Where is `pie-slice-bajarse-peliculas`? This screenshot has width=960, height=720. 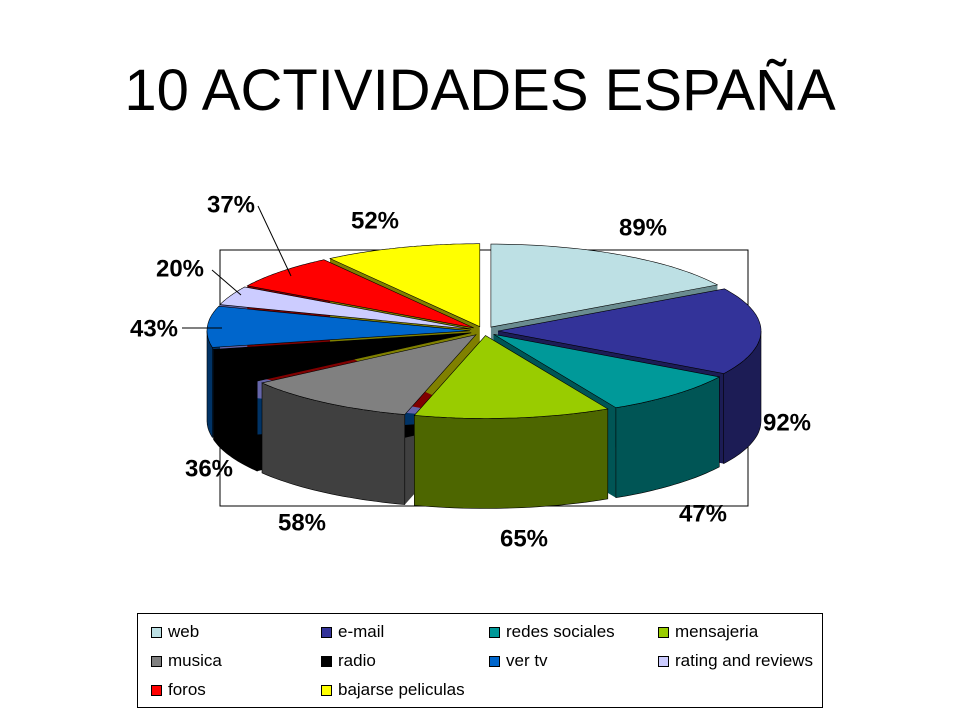 pie-slice-bajarse-peliculas is located at coordinates (405, 285).